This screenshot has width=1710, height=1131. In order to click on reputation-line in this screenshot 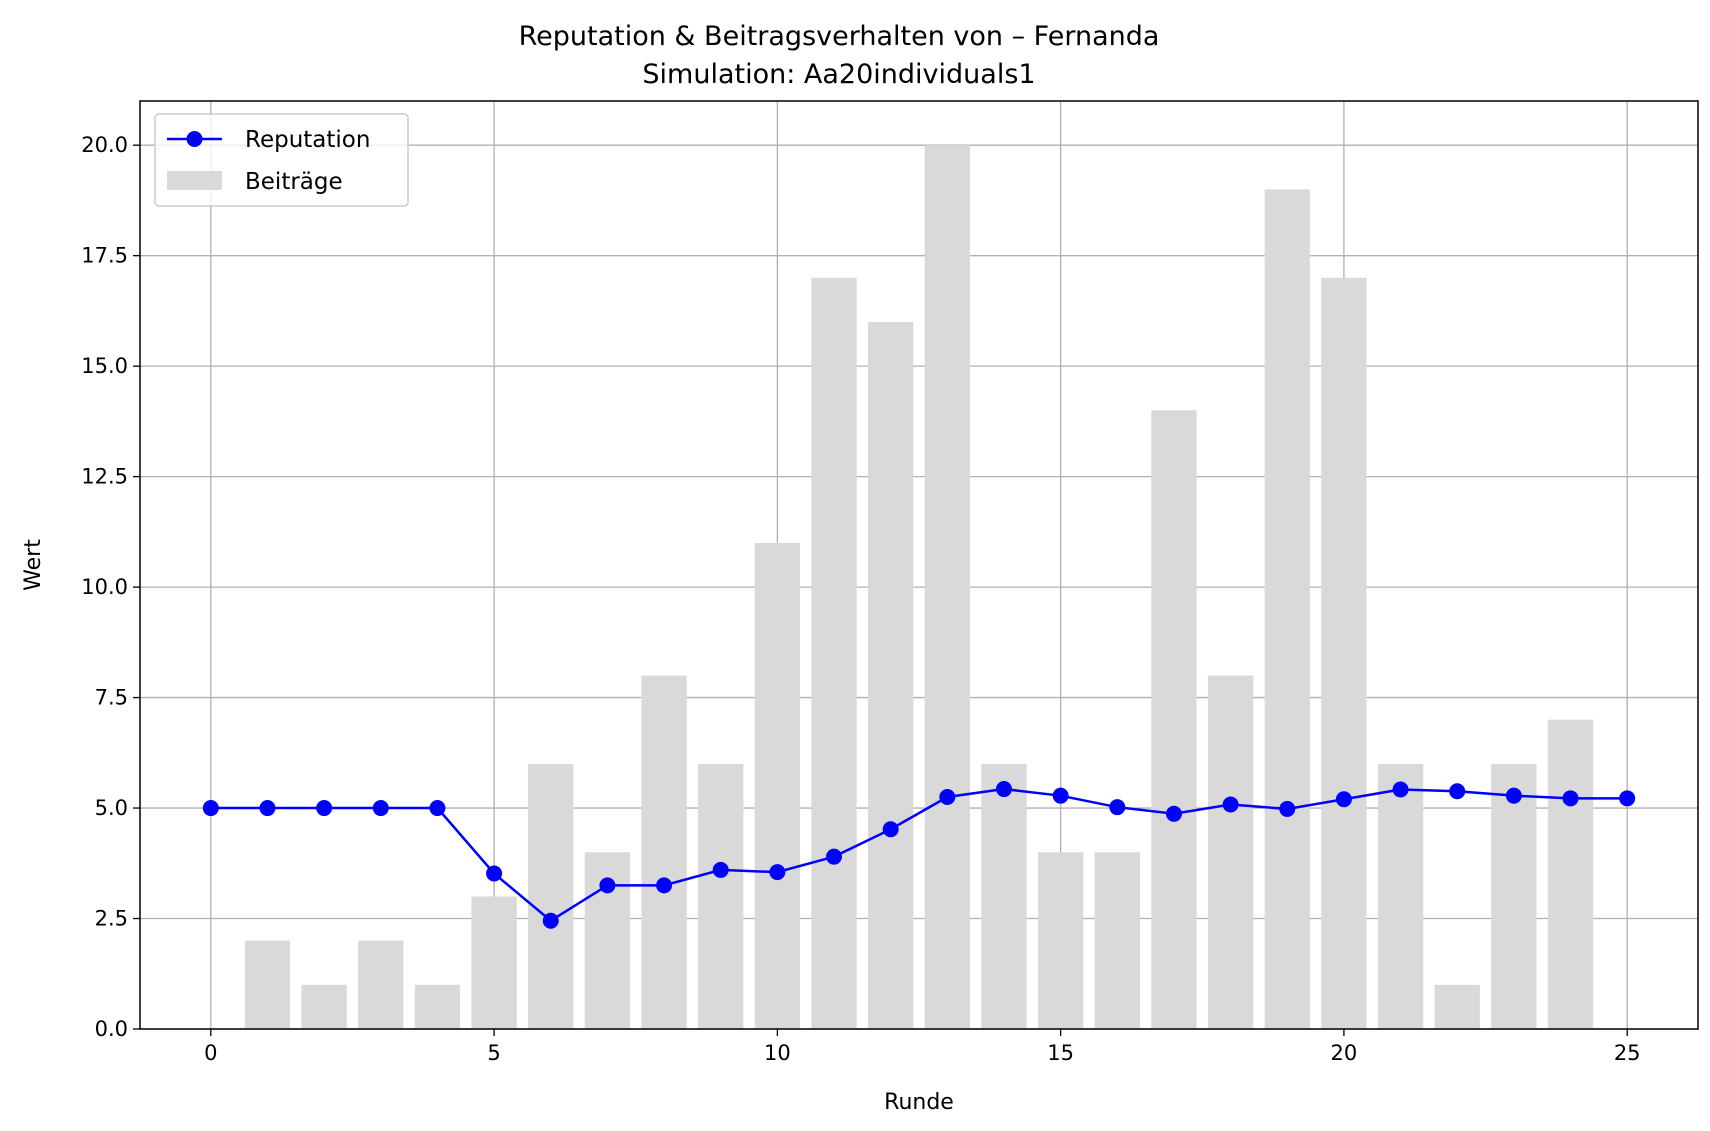, I will do `click(919, 855)`.